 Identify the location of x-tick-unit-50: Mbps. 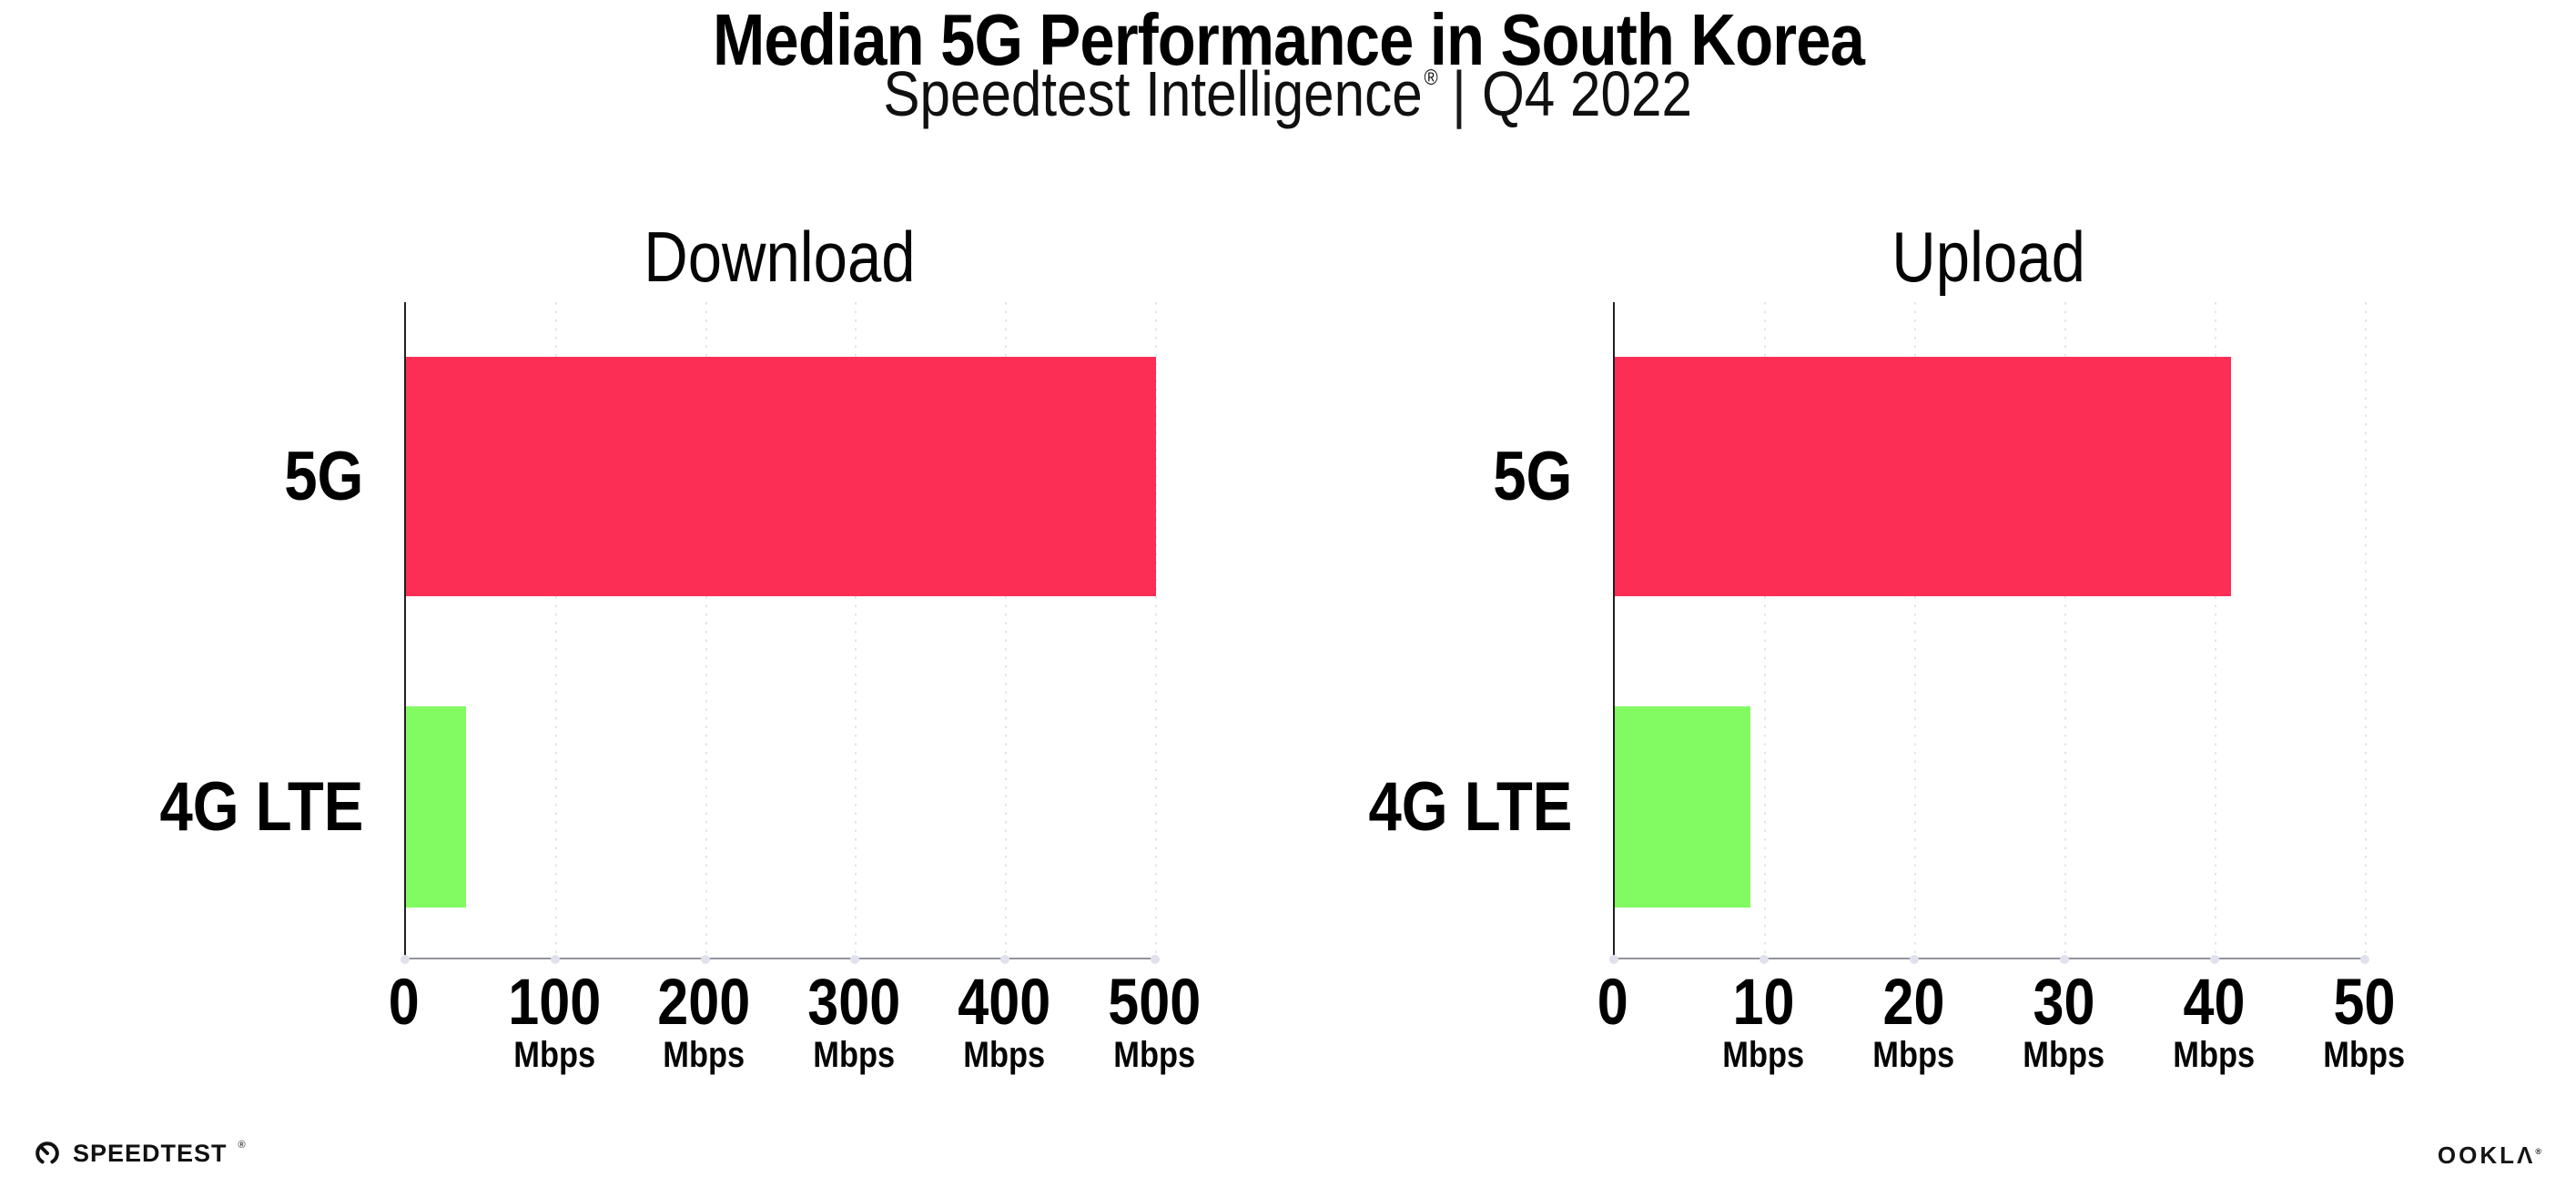
(2364, 1055).